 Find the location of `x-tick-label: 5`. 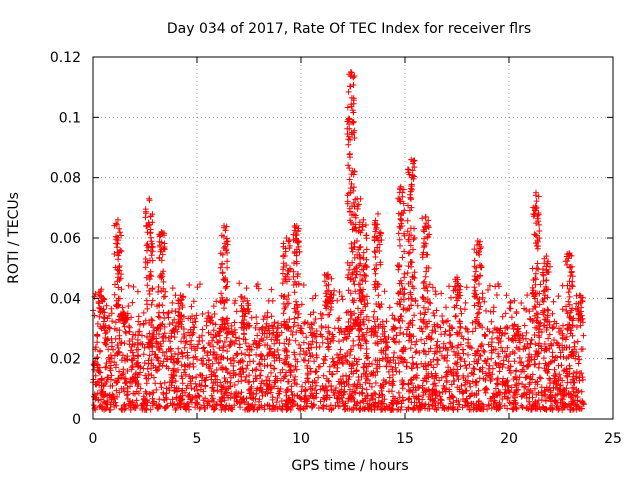

x-tick-label: 5 is located at coordinates (197, 439).